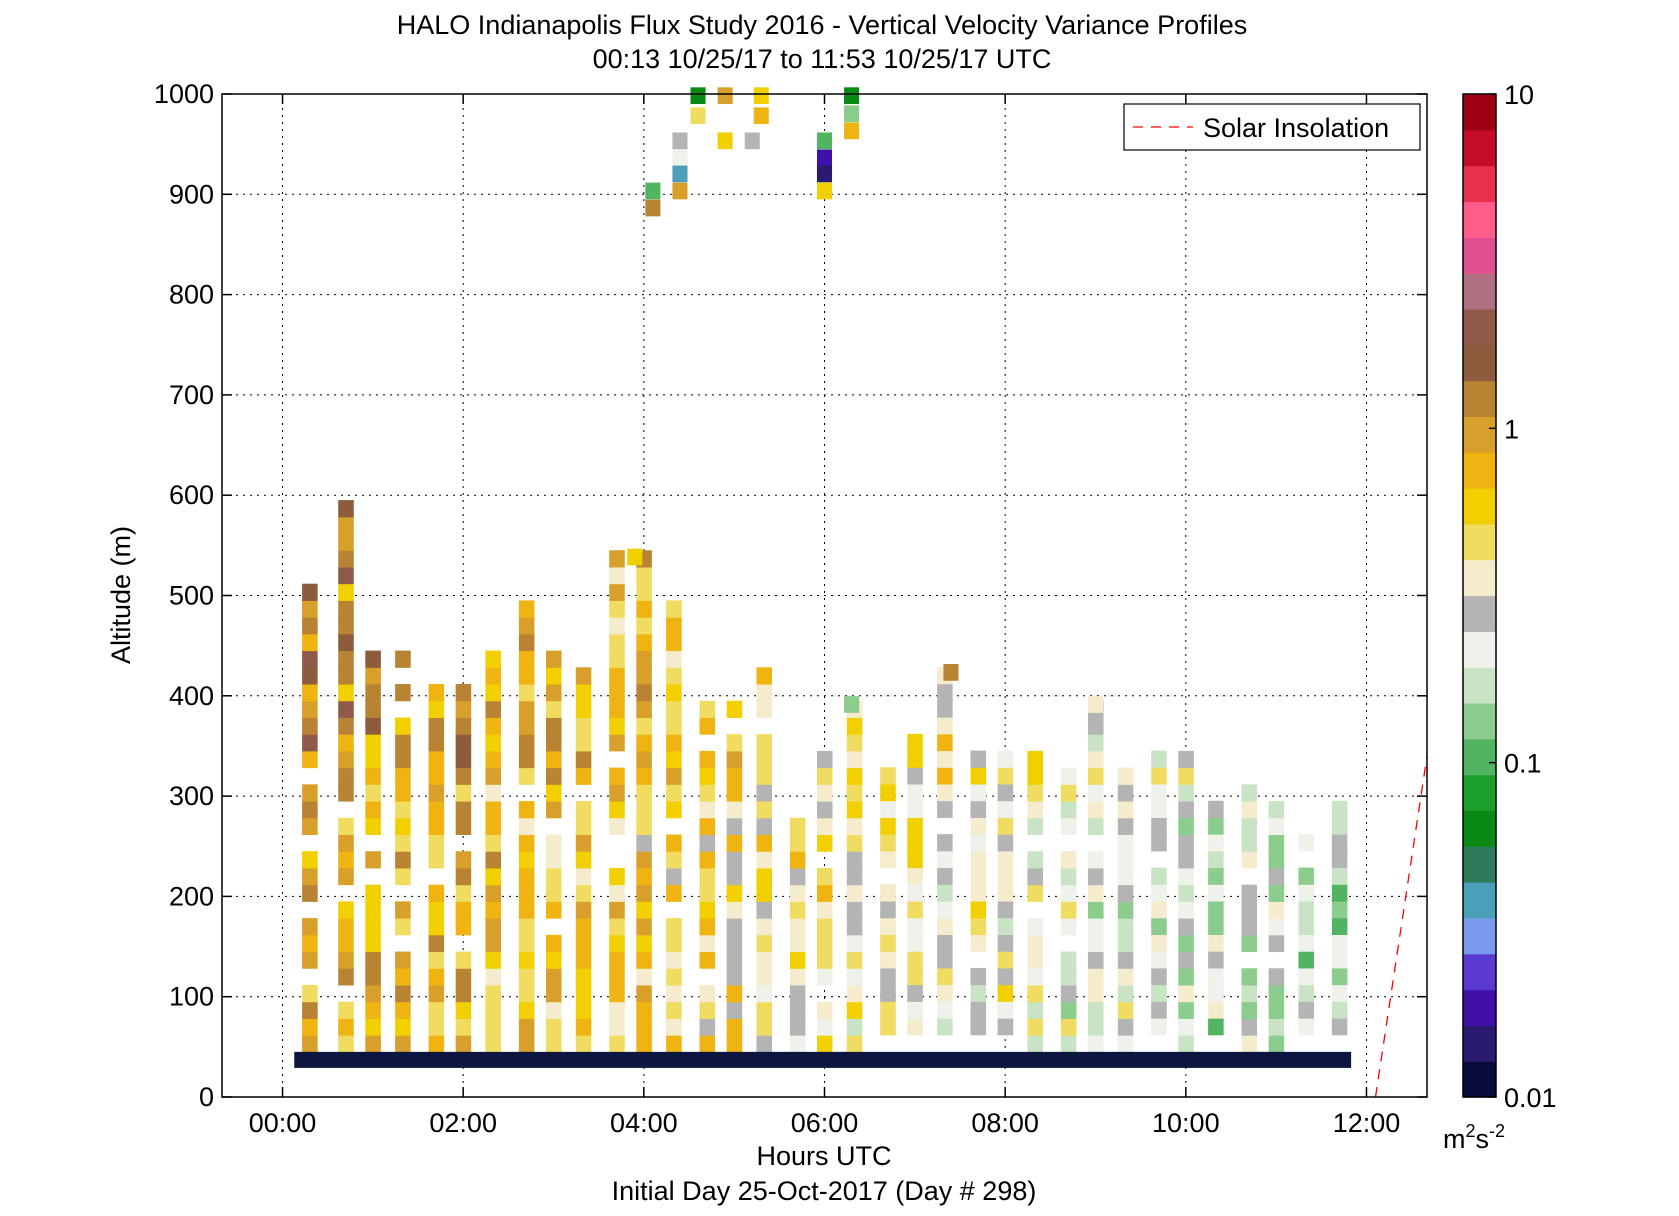 This screenshot has width=1679, height=1216. I want to click on colorbar-tick-label: 1, so click(1511, 429).